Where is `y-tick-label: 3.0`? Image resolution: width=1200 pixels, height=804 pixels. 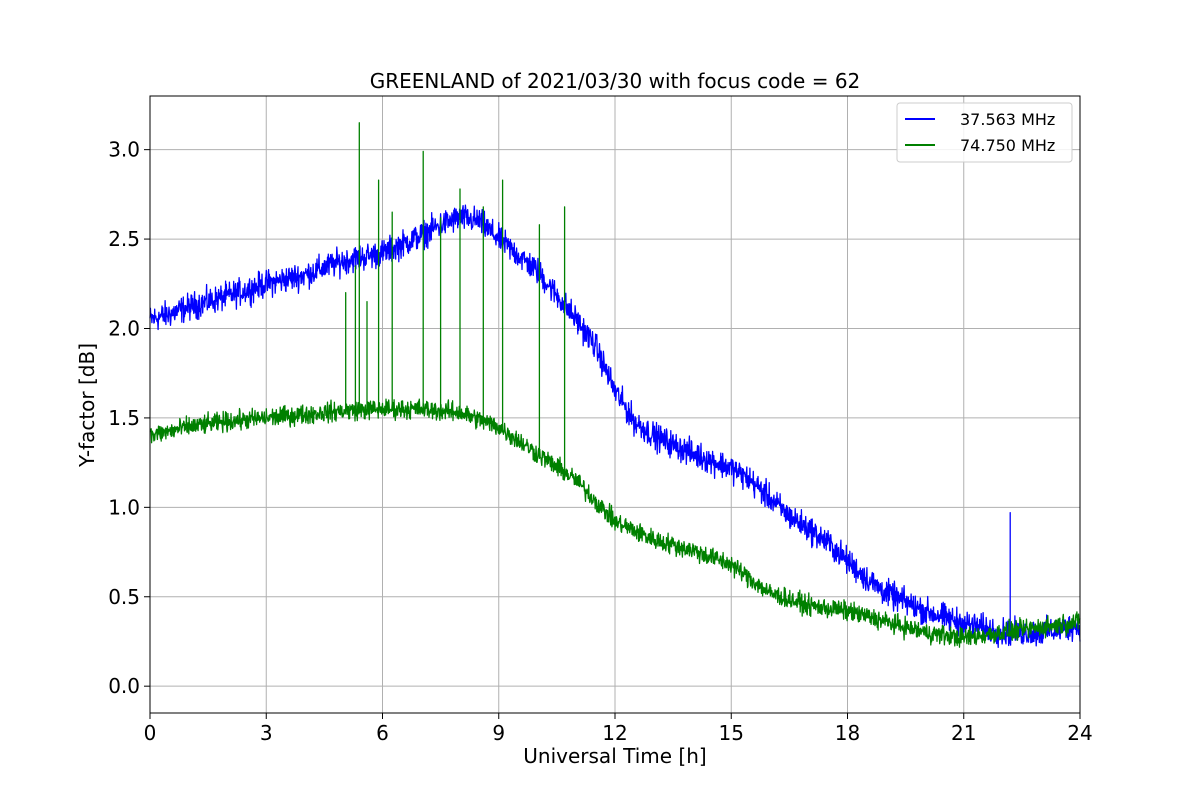 y-tick-label: 3.0 is located at coordinates (124, 150).